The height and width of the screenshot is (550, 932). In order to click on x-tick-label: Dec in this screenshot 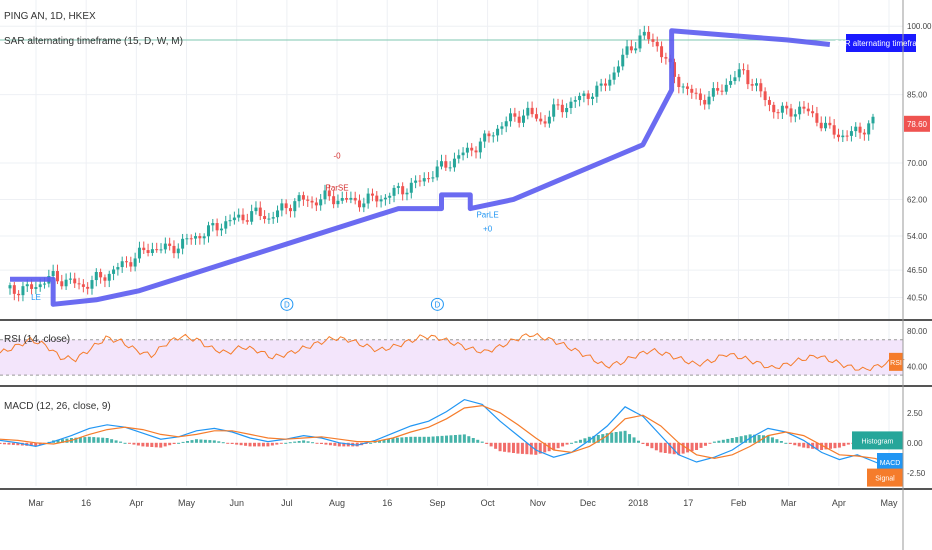, I will do `click(588, 503)`.